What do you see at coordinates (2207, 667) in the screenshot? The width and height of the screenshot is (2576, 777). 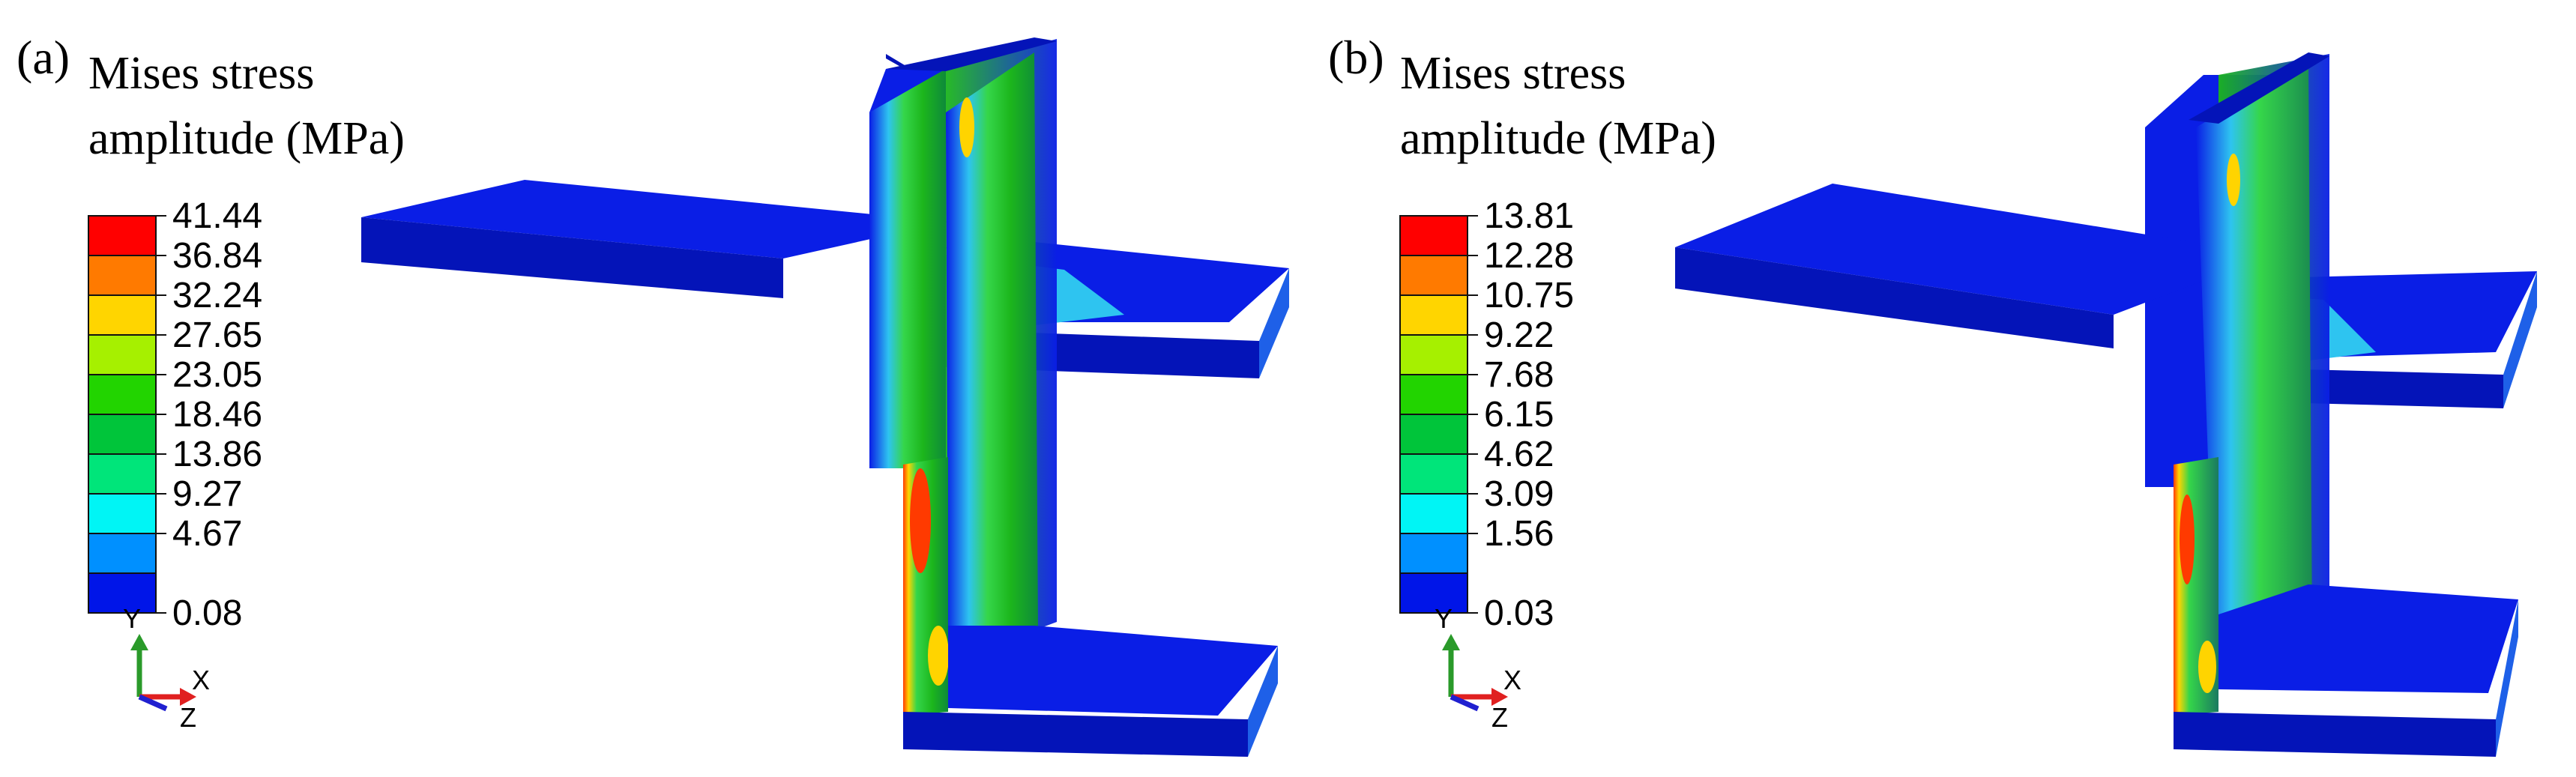 I see `model-b-hotspot-mid` at bounding box center [2207, 667].